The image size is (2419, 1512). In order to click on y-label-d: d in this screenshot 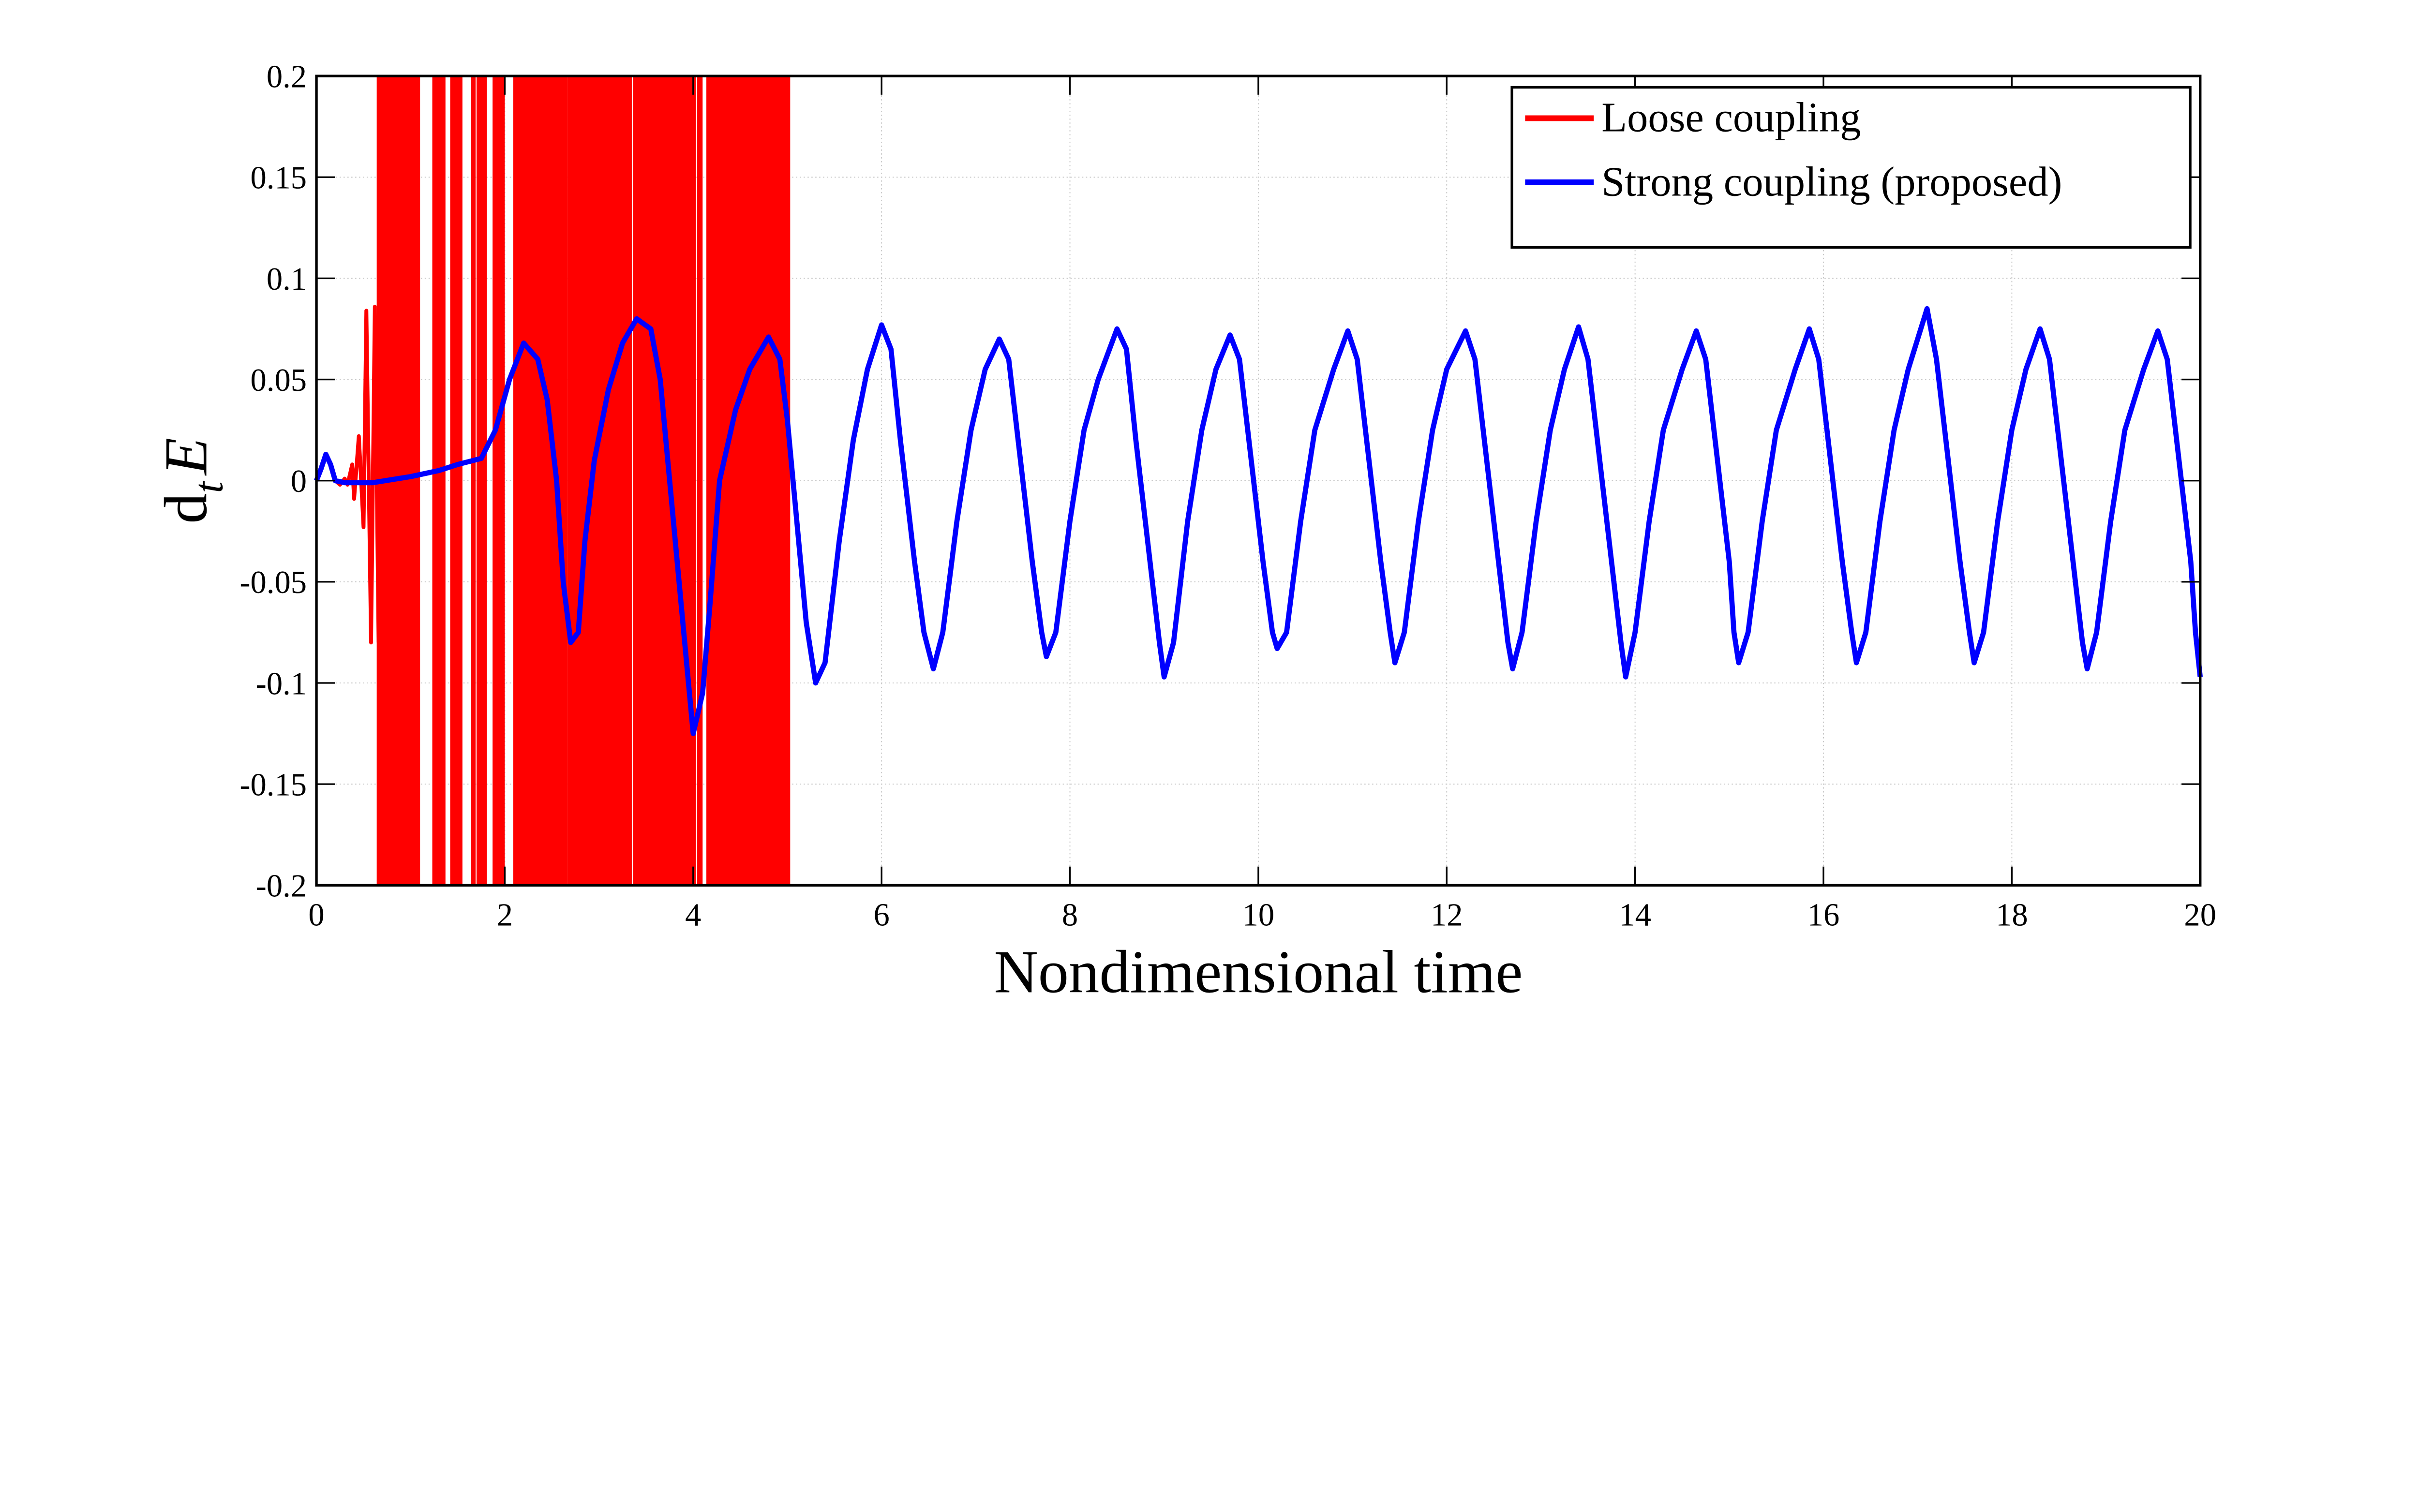, I will do `click(186, 508)`.